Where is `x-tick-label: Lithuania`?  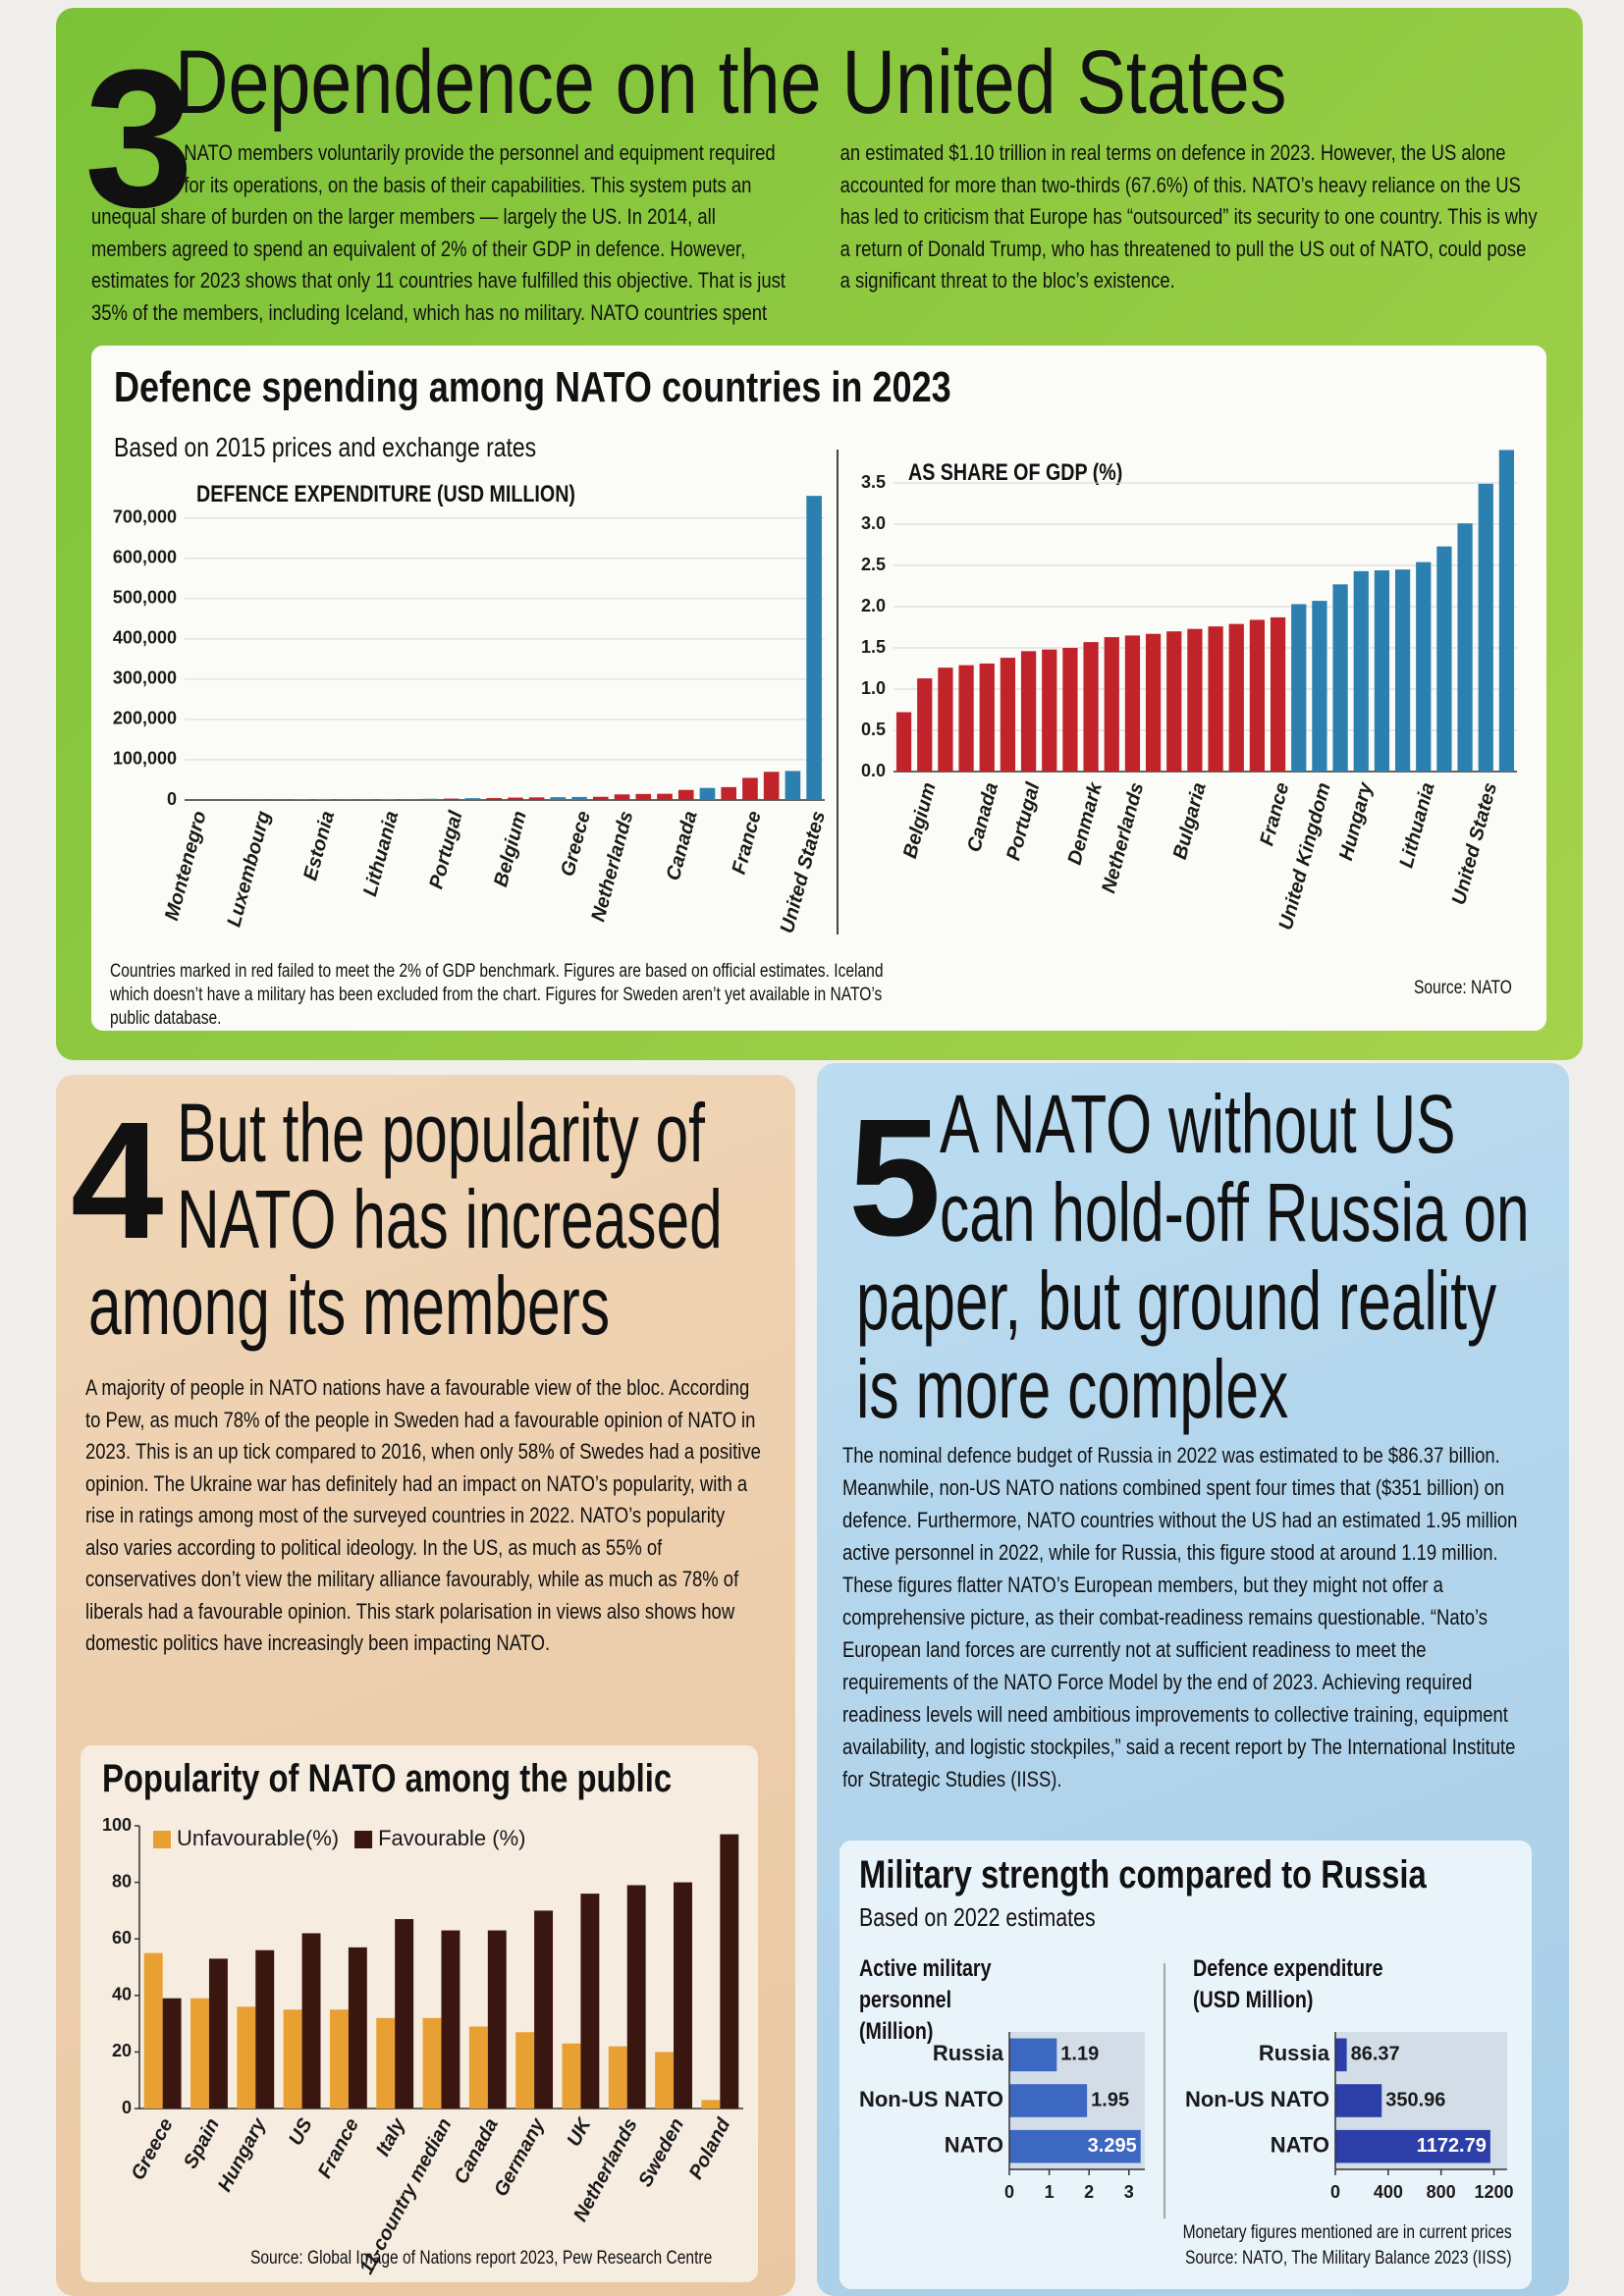
x-tick-label: Lithuania is located at coordinates (381, 854).